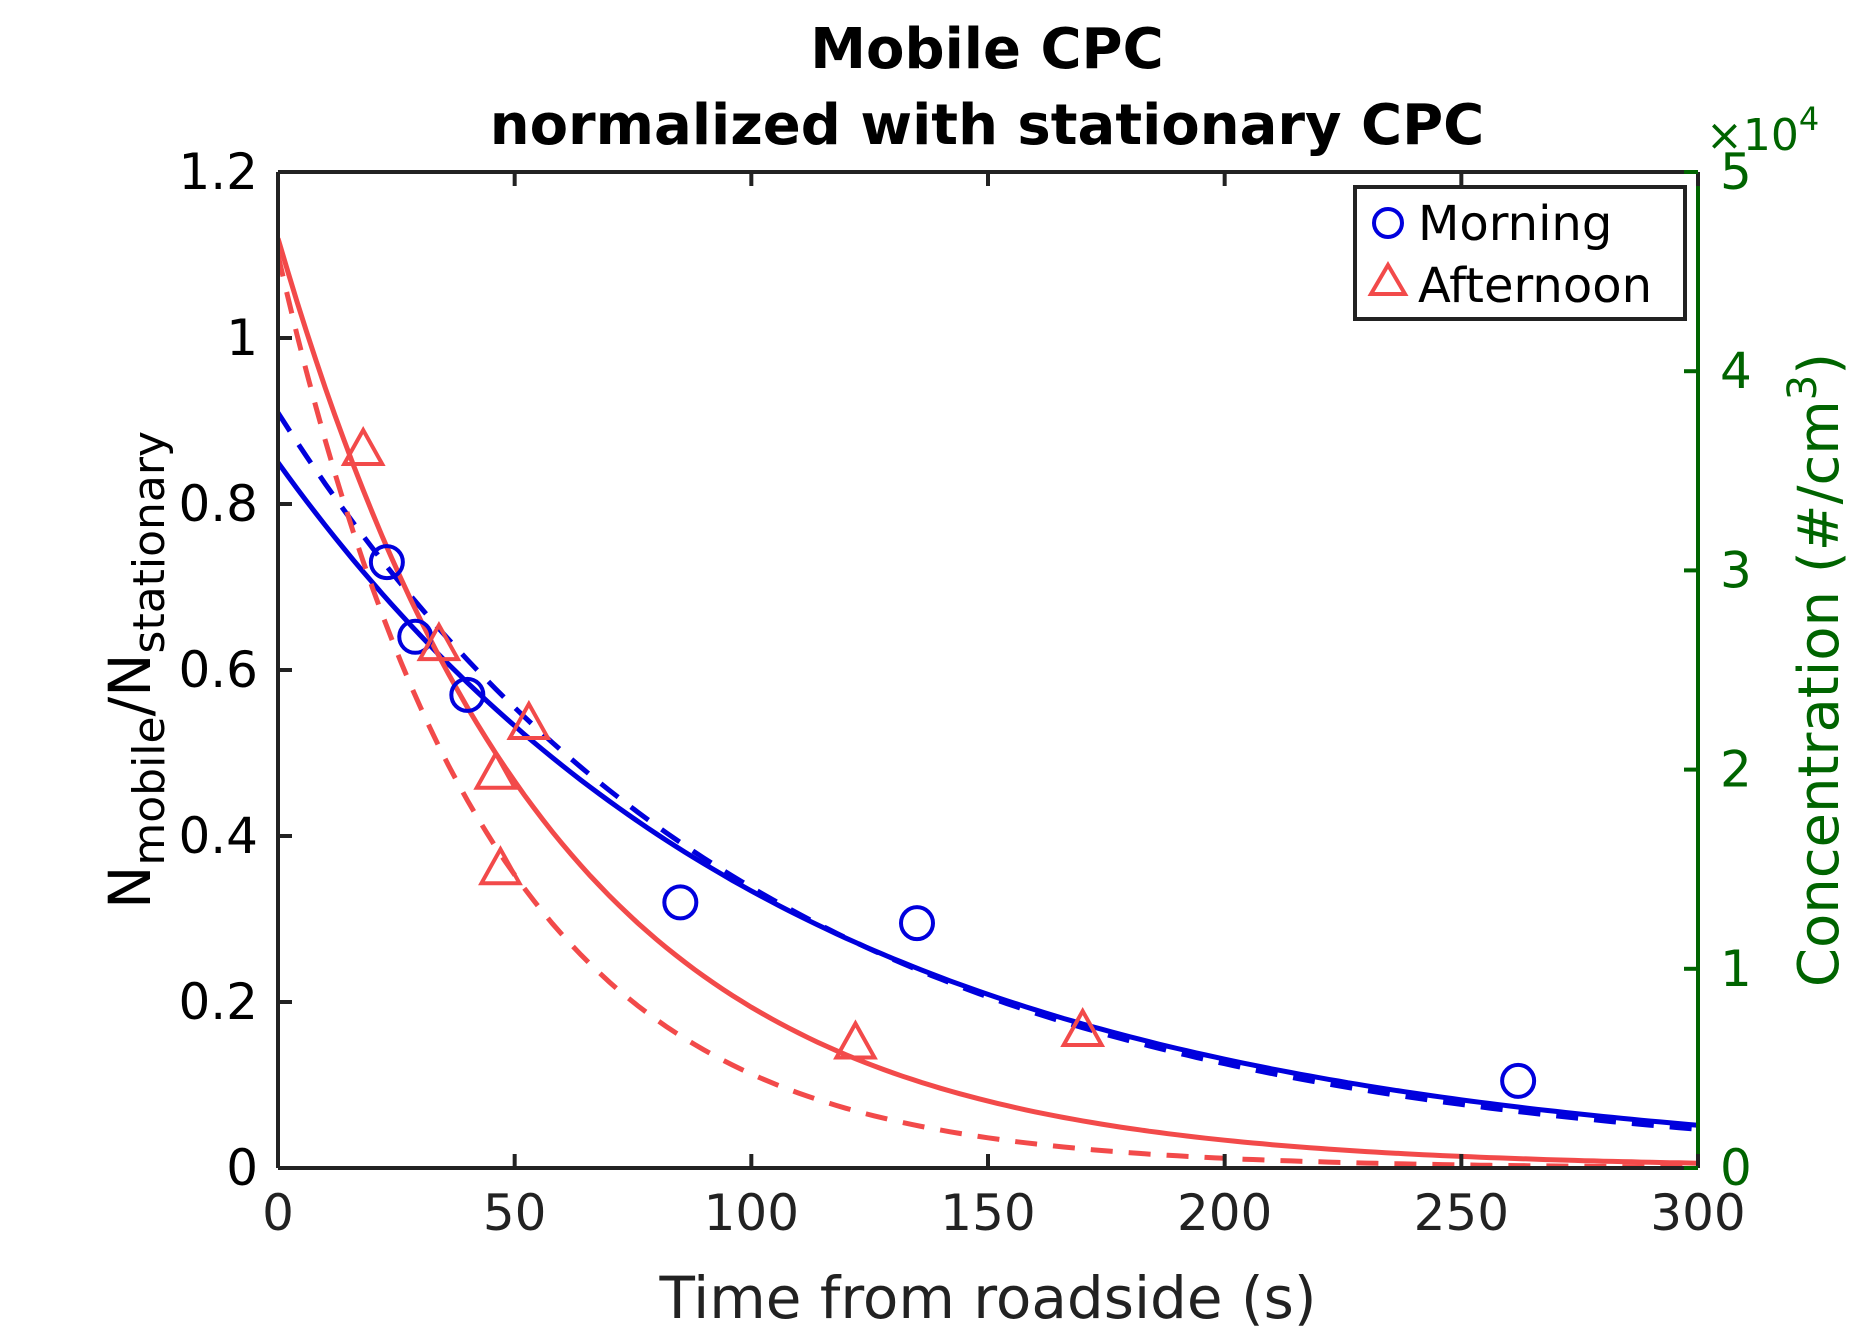 The width and height of the screenshot is (1852, 1329). I want to click on y2-tick-label: 1, so click(1736, 969).